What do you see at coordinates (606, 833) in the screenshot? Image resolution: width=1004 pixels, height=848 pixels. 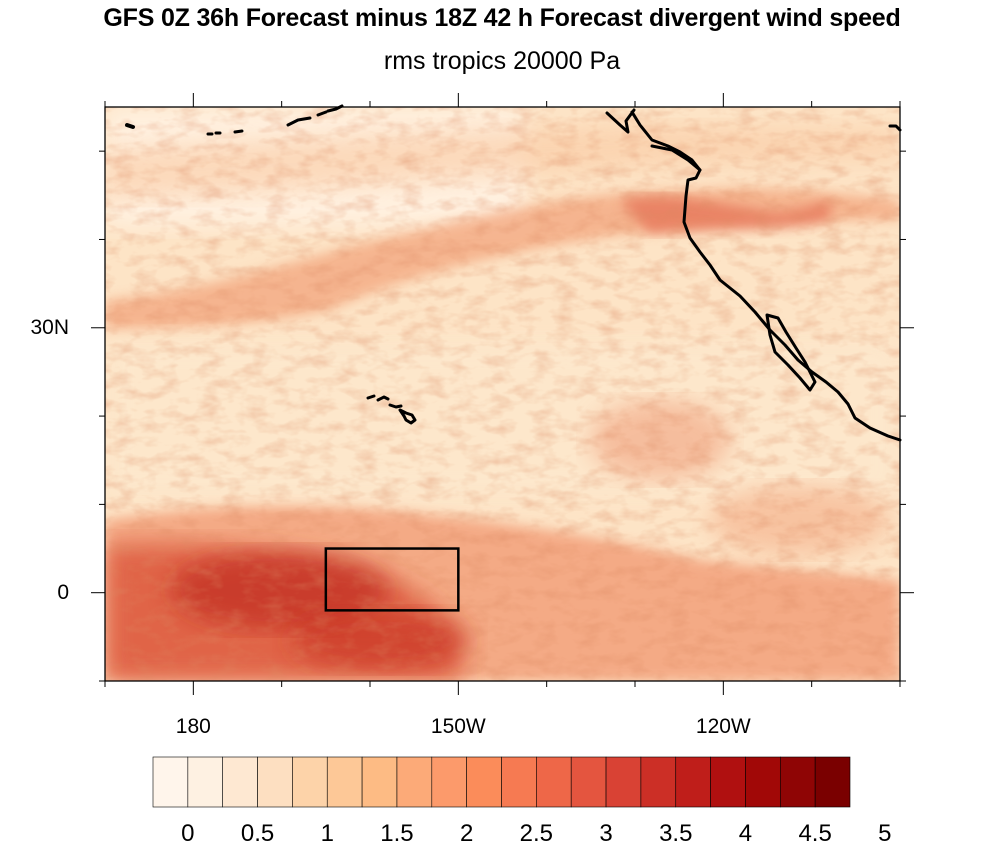 I see `colorbar-label: 3` at bounding box center [606, 833].